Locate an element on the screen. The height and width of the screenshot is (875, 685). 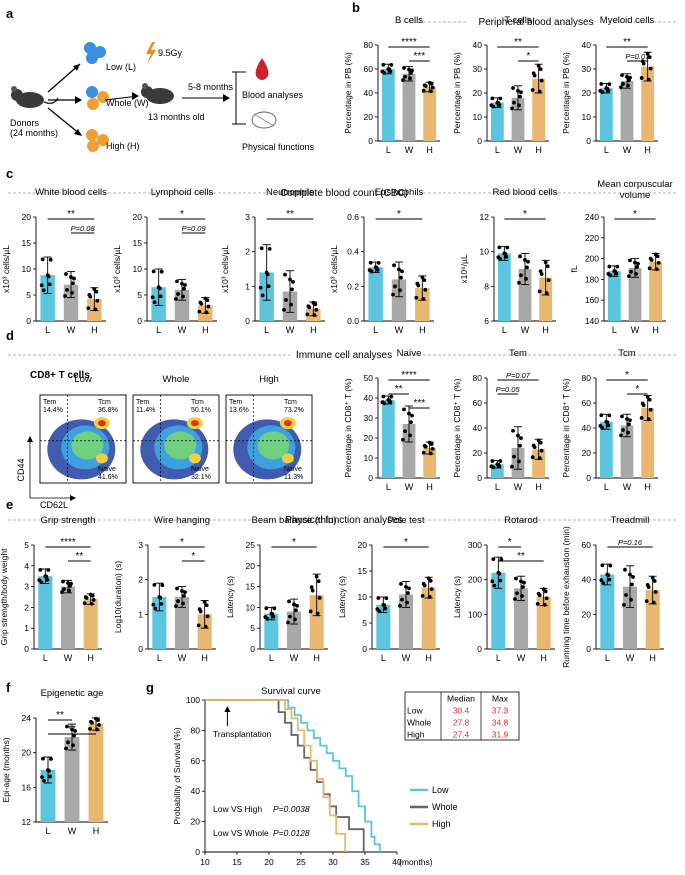
ytick-label-e5: 300 is located at coordinates (475, 545).